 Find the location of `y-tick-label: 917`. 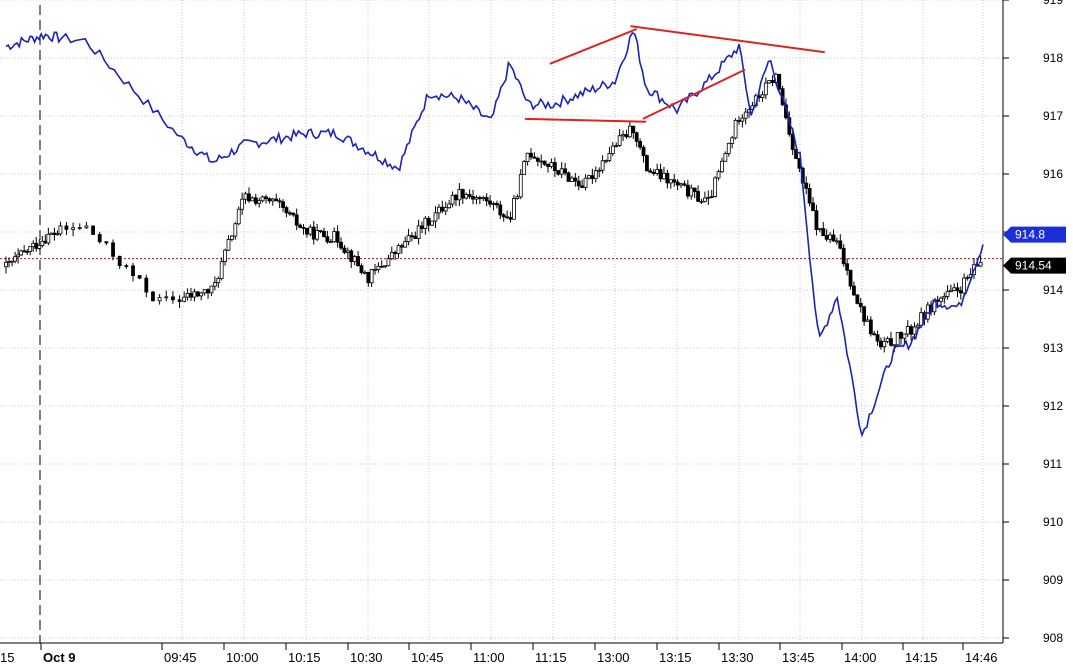

y-tick-label: 917 is located at coordinates (1053, 116).